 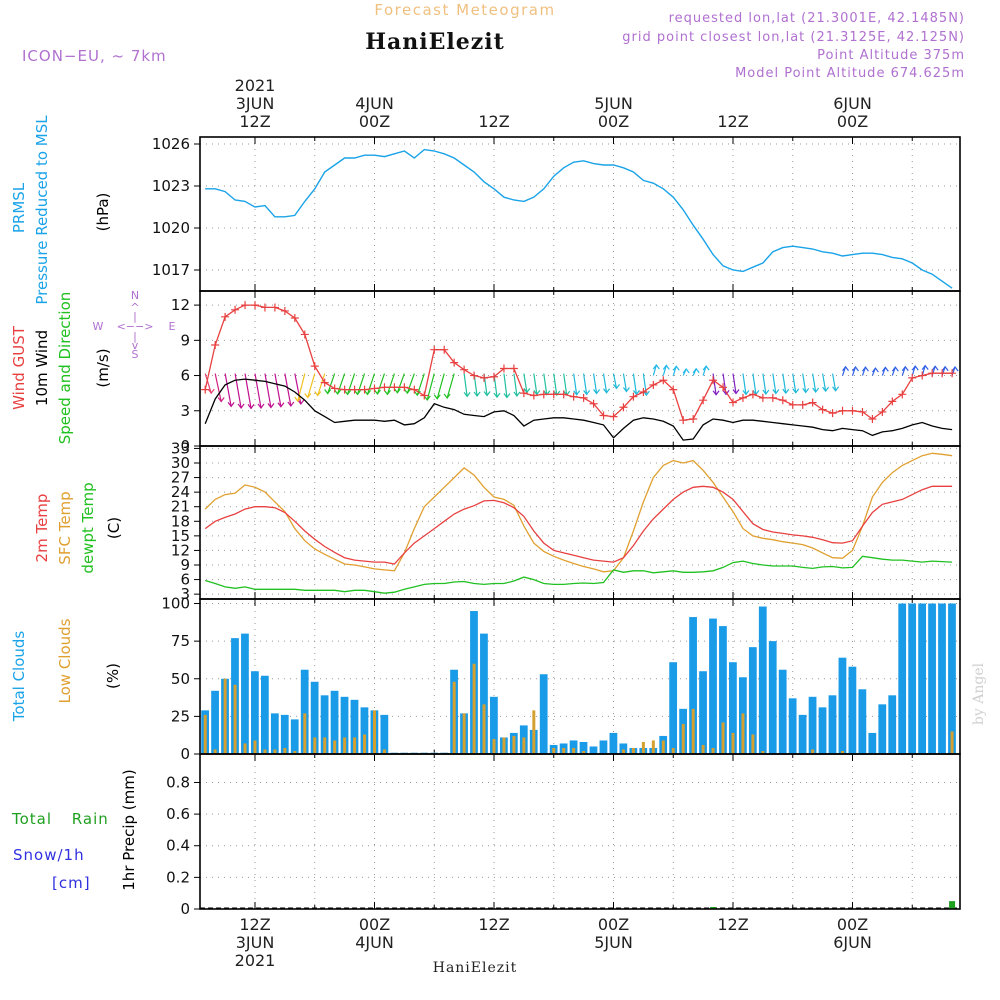 What do you see at coordinates (817, 18) in the screenshot?
I see `requested-coords: requested lon,lat (21.3001E, 42.1485N)` at bounding box center [817, 18].